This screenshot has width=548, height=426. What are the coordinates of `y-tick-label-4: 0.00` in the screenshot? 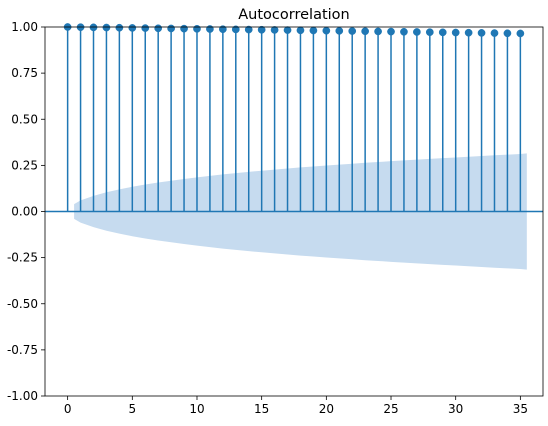 It's located at (24, 212).